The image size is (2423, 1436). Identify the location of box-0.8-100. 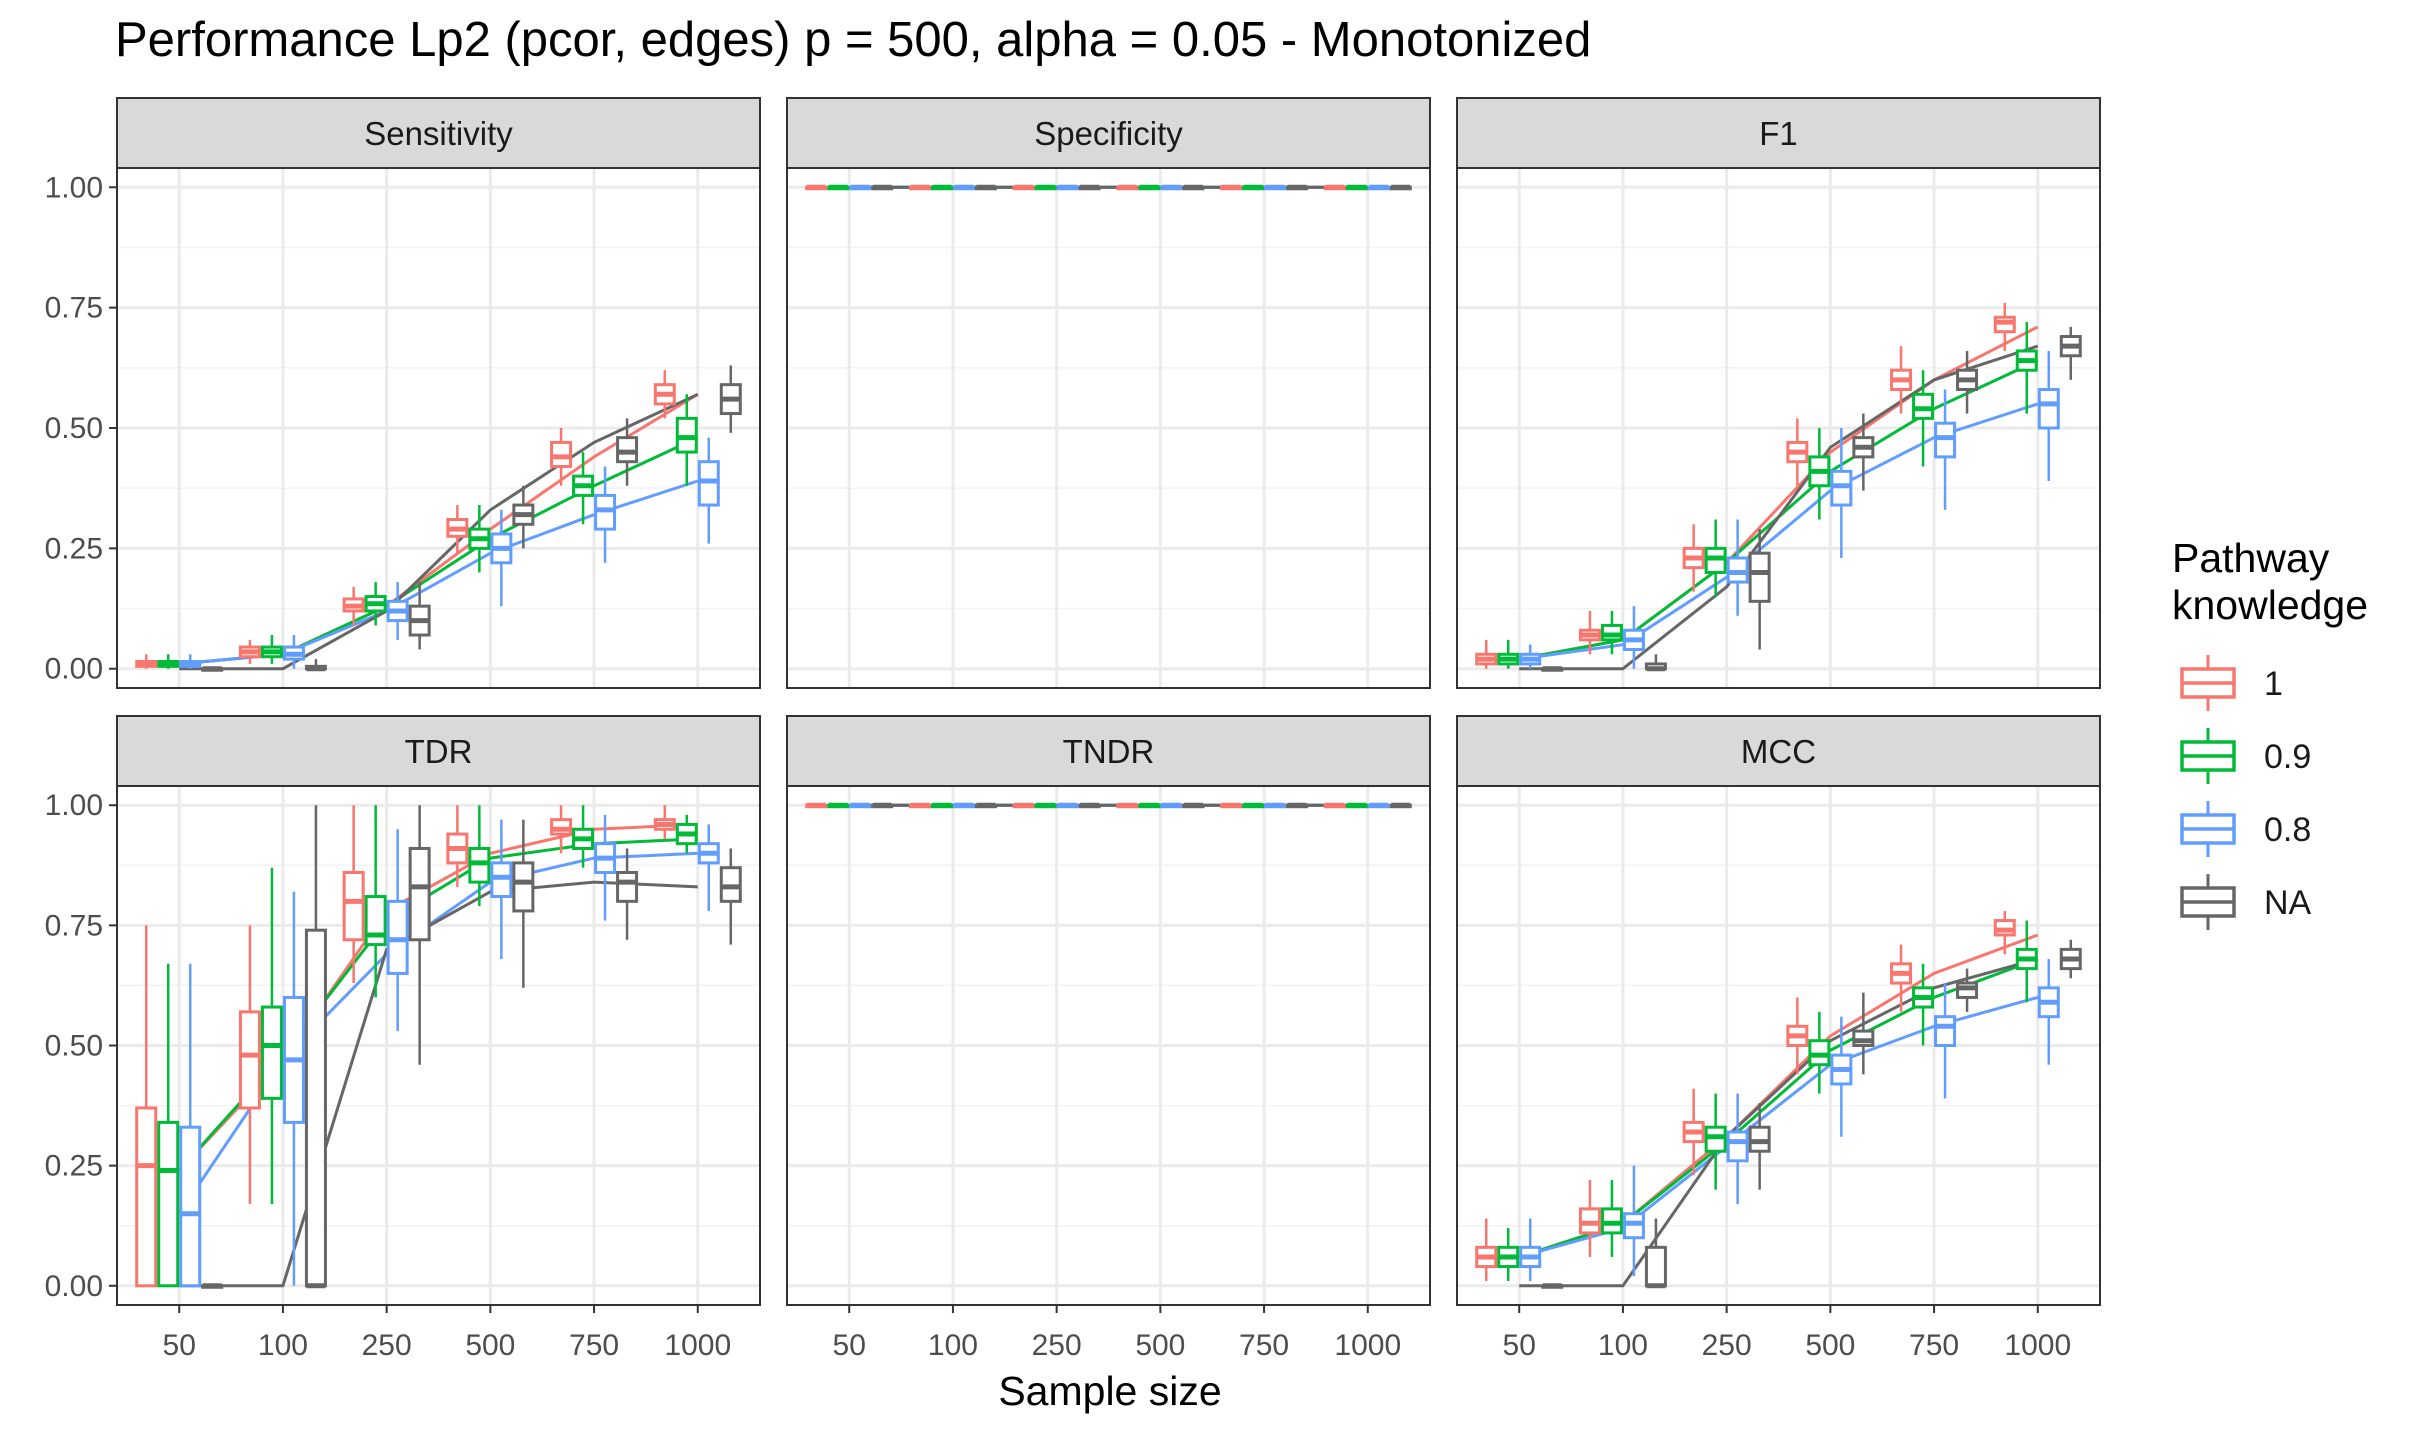
(963, 187).